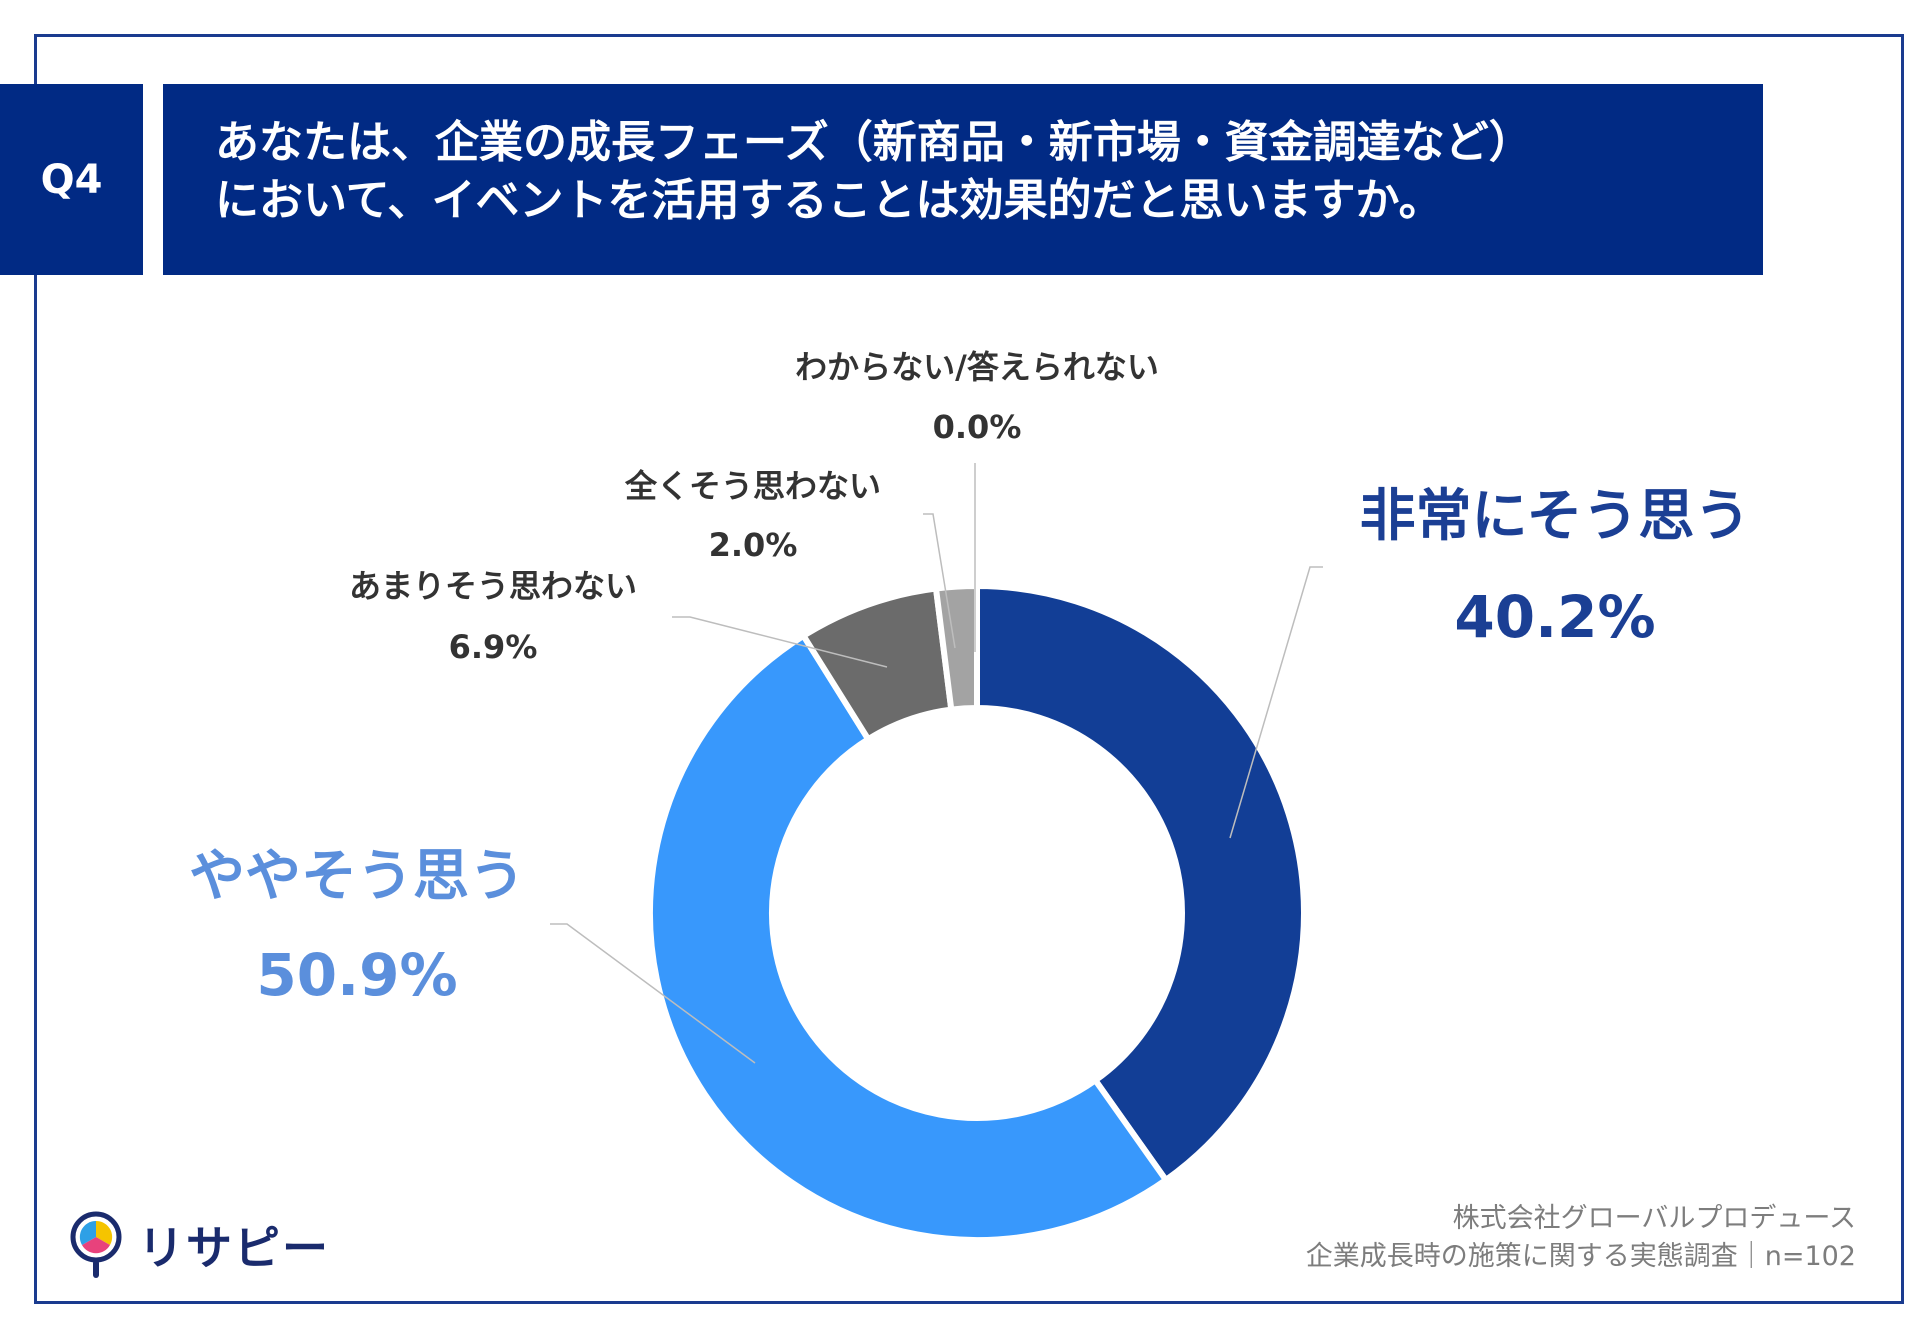 The image size is (1932, 1338). I want to click on source-note: 株式会社グローバルプロデュース 企業成長時の施策に関する実態調査｜n=102, so click(1581, 1238).